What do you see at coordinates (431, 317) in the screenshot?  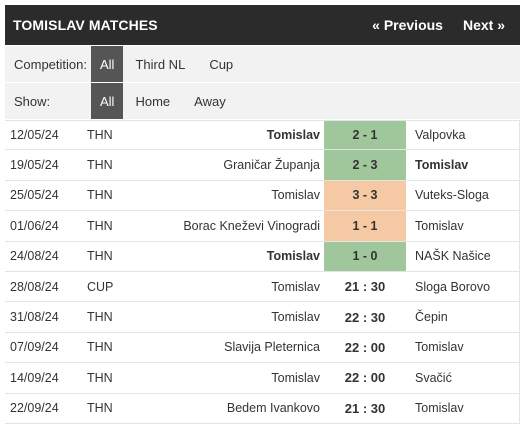 I see `away-team: Čepin` at bounding box center [431, 317].